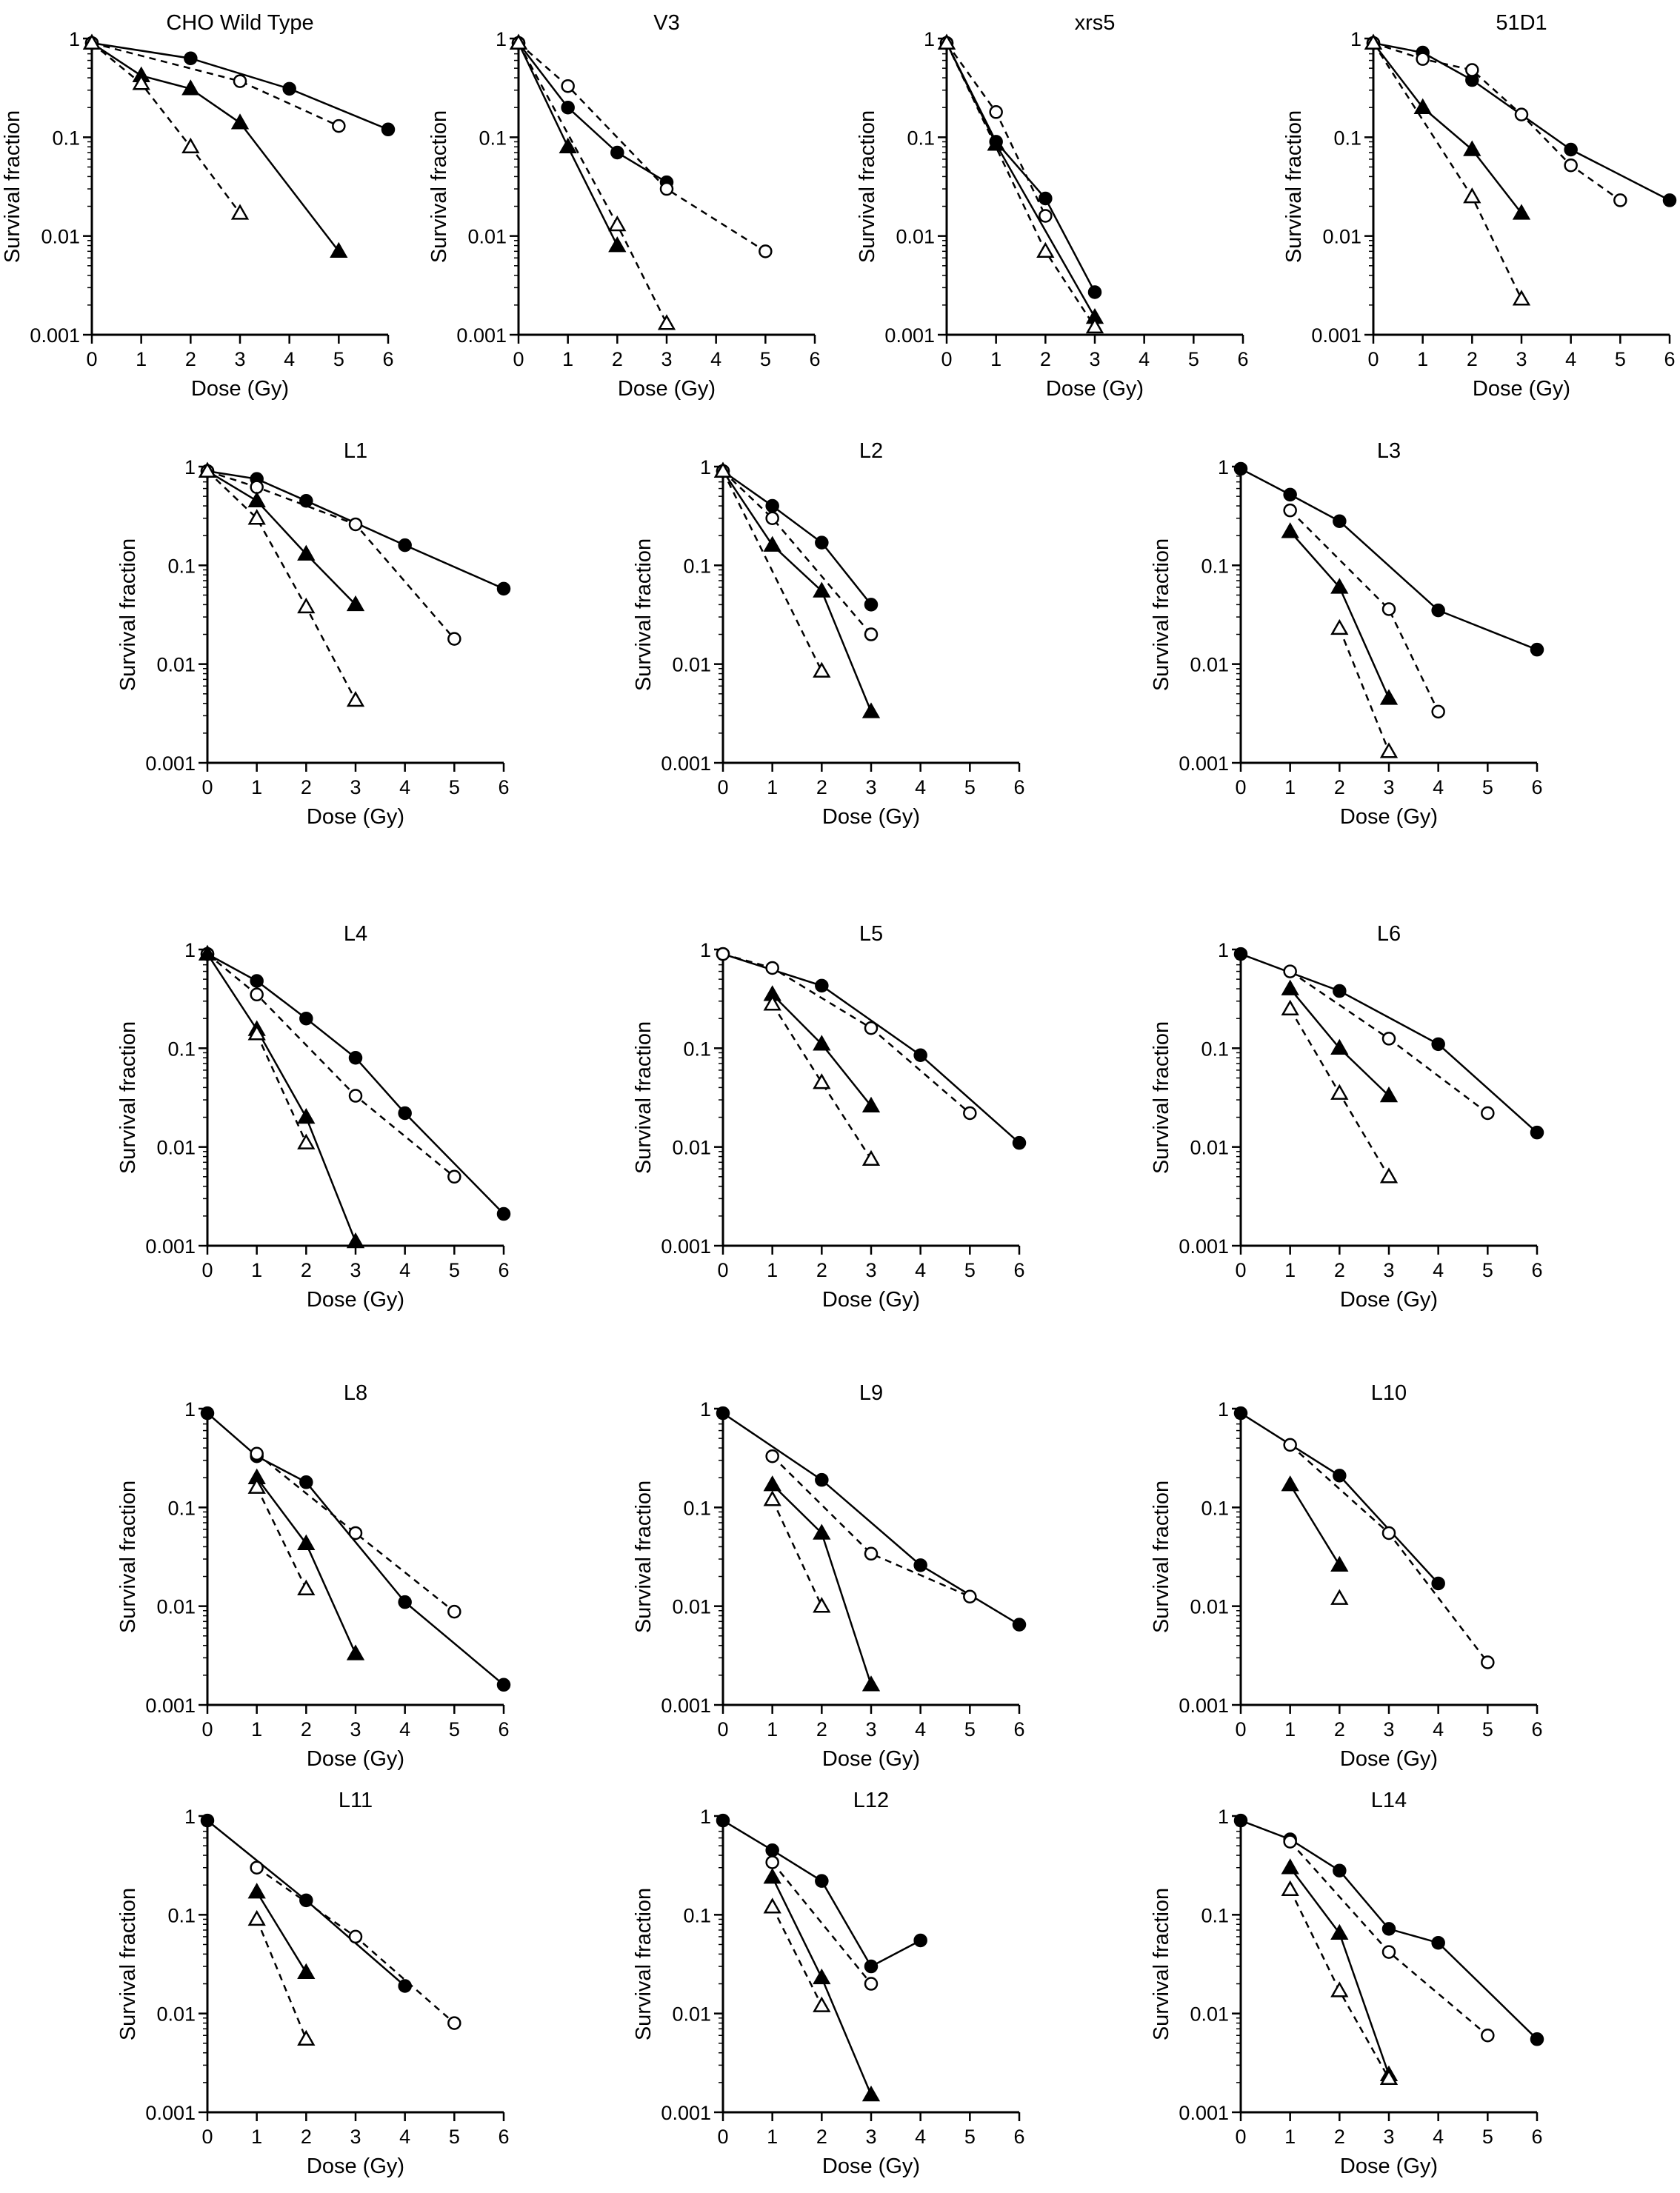 The width and height of the screenshot is (1680, 2193). Describe the element at coordinates (1389, 1800) in the screenshot. I see `chart-title: L14` at that location.